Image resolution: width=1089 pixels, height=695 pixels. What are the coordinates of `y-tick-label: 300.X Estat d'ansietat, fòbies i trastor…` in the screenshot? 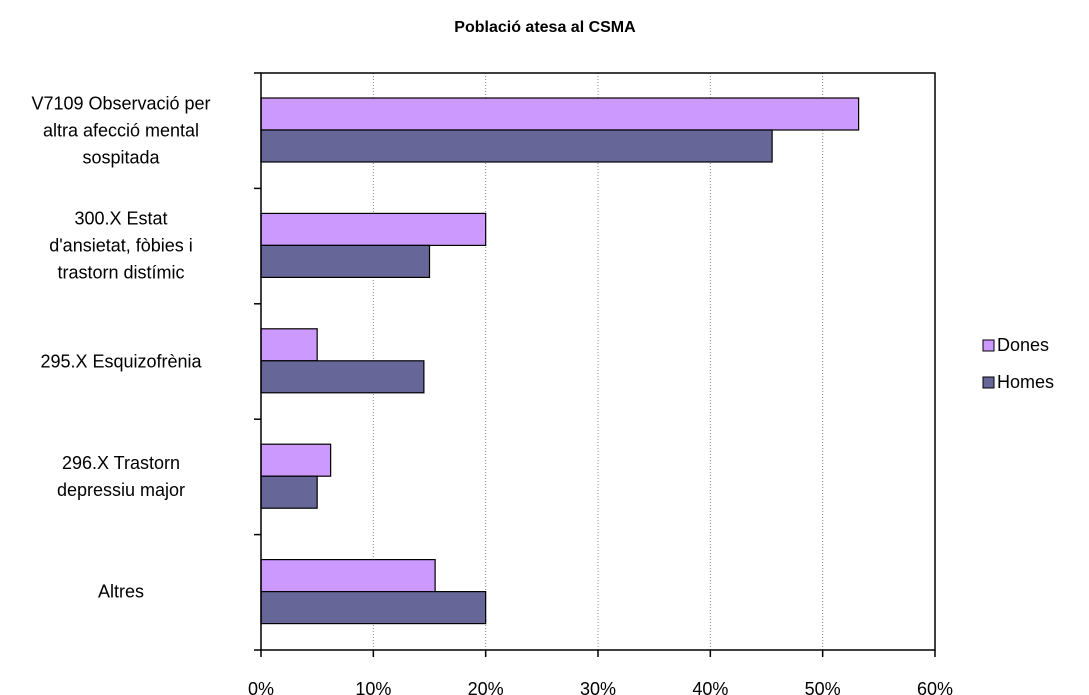 It's located at (121, 245).